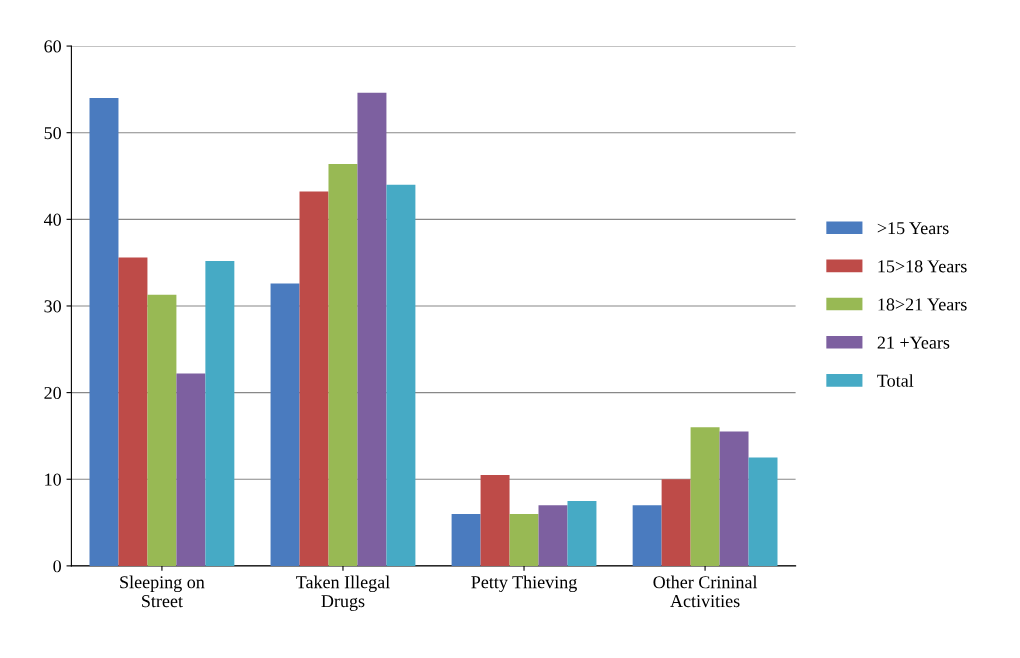  I want to click on legend-label: 18>21 Years, so click(922, 304).